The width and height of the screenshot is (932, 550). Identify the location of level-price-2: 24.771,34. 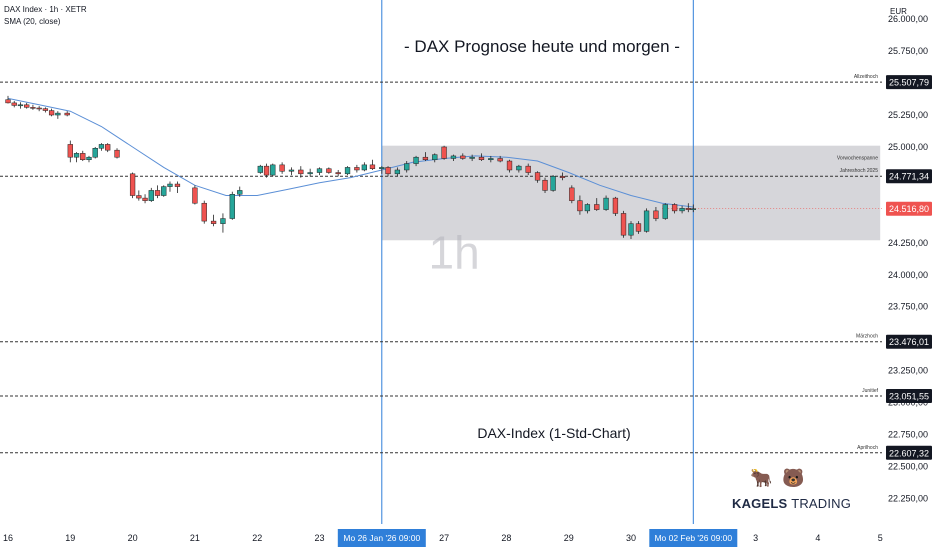
(909, 177).